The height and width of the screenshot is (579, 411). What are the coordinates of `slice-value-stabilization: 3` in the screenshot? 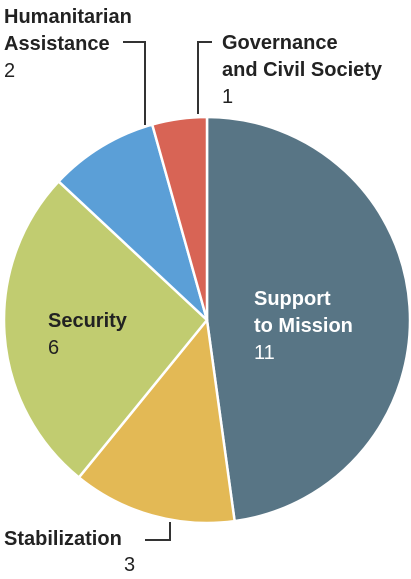 It's located at (130, 565).